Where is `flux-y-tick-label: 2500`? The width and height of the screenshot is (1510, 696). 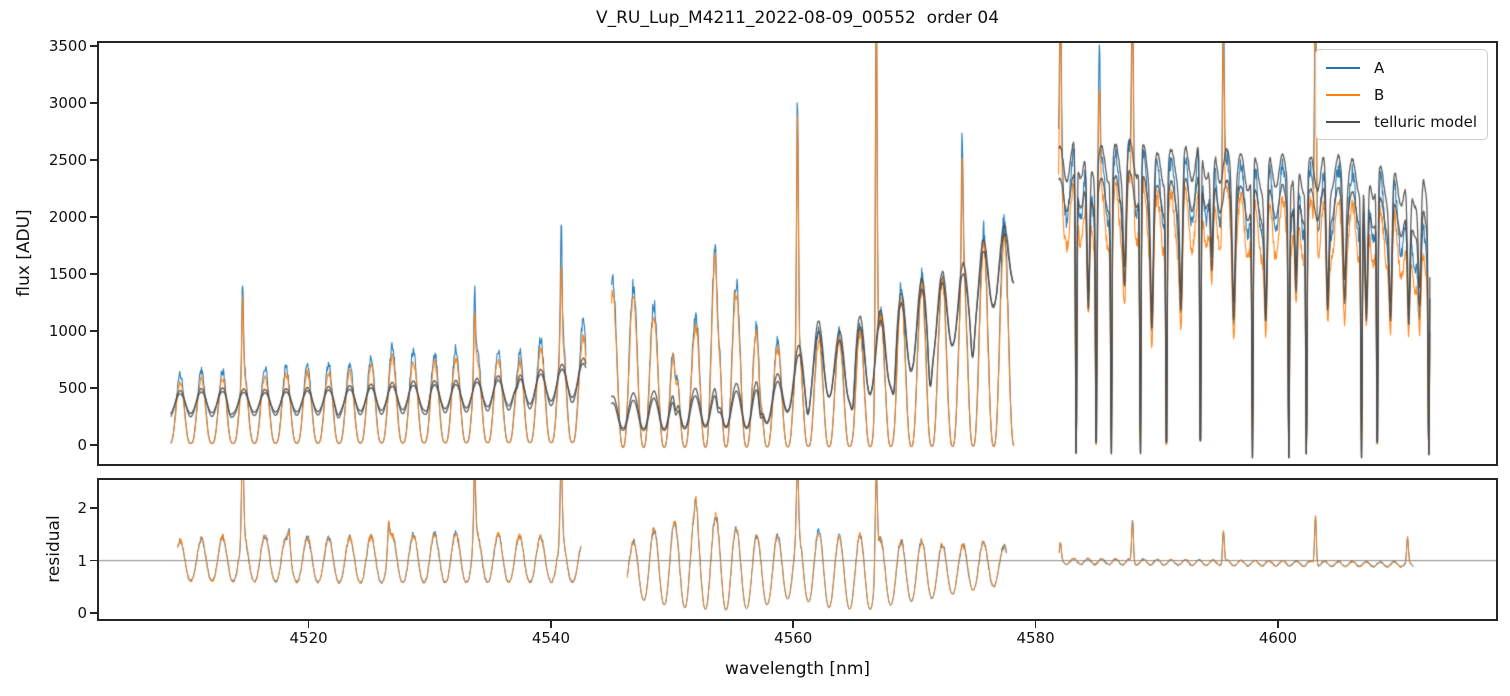 flux-y-tick-label: 2500 is located at coordinates (67, 159).